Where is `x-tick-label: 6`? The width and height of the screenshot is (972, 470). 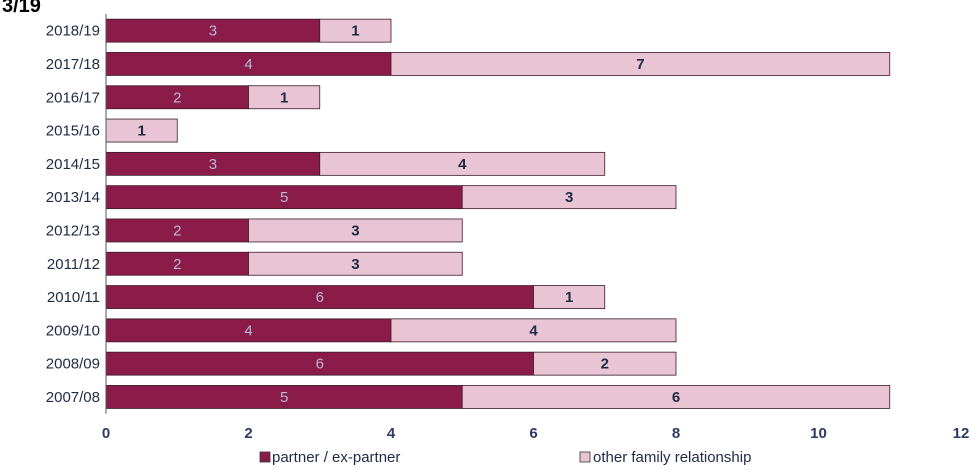 x-tick-label: 6 is located at coordinates (533, 433).